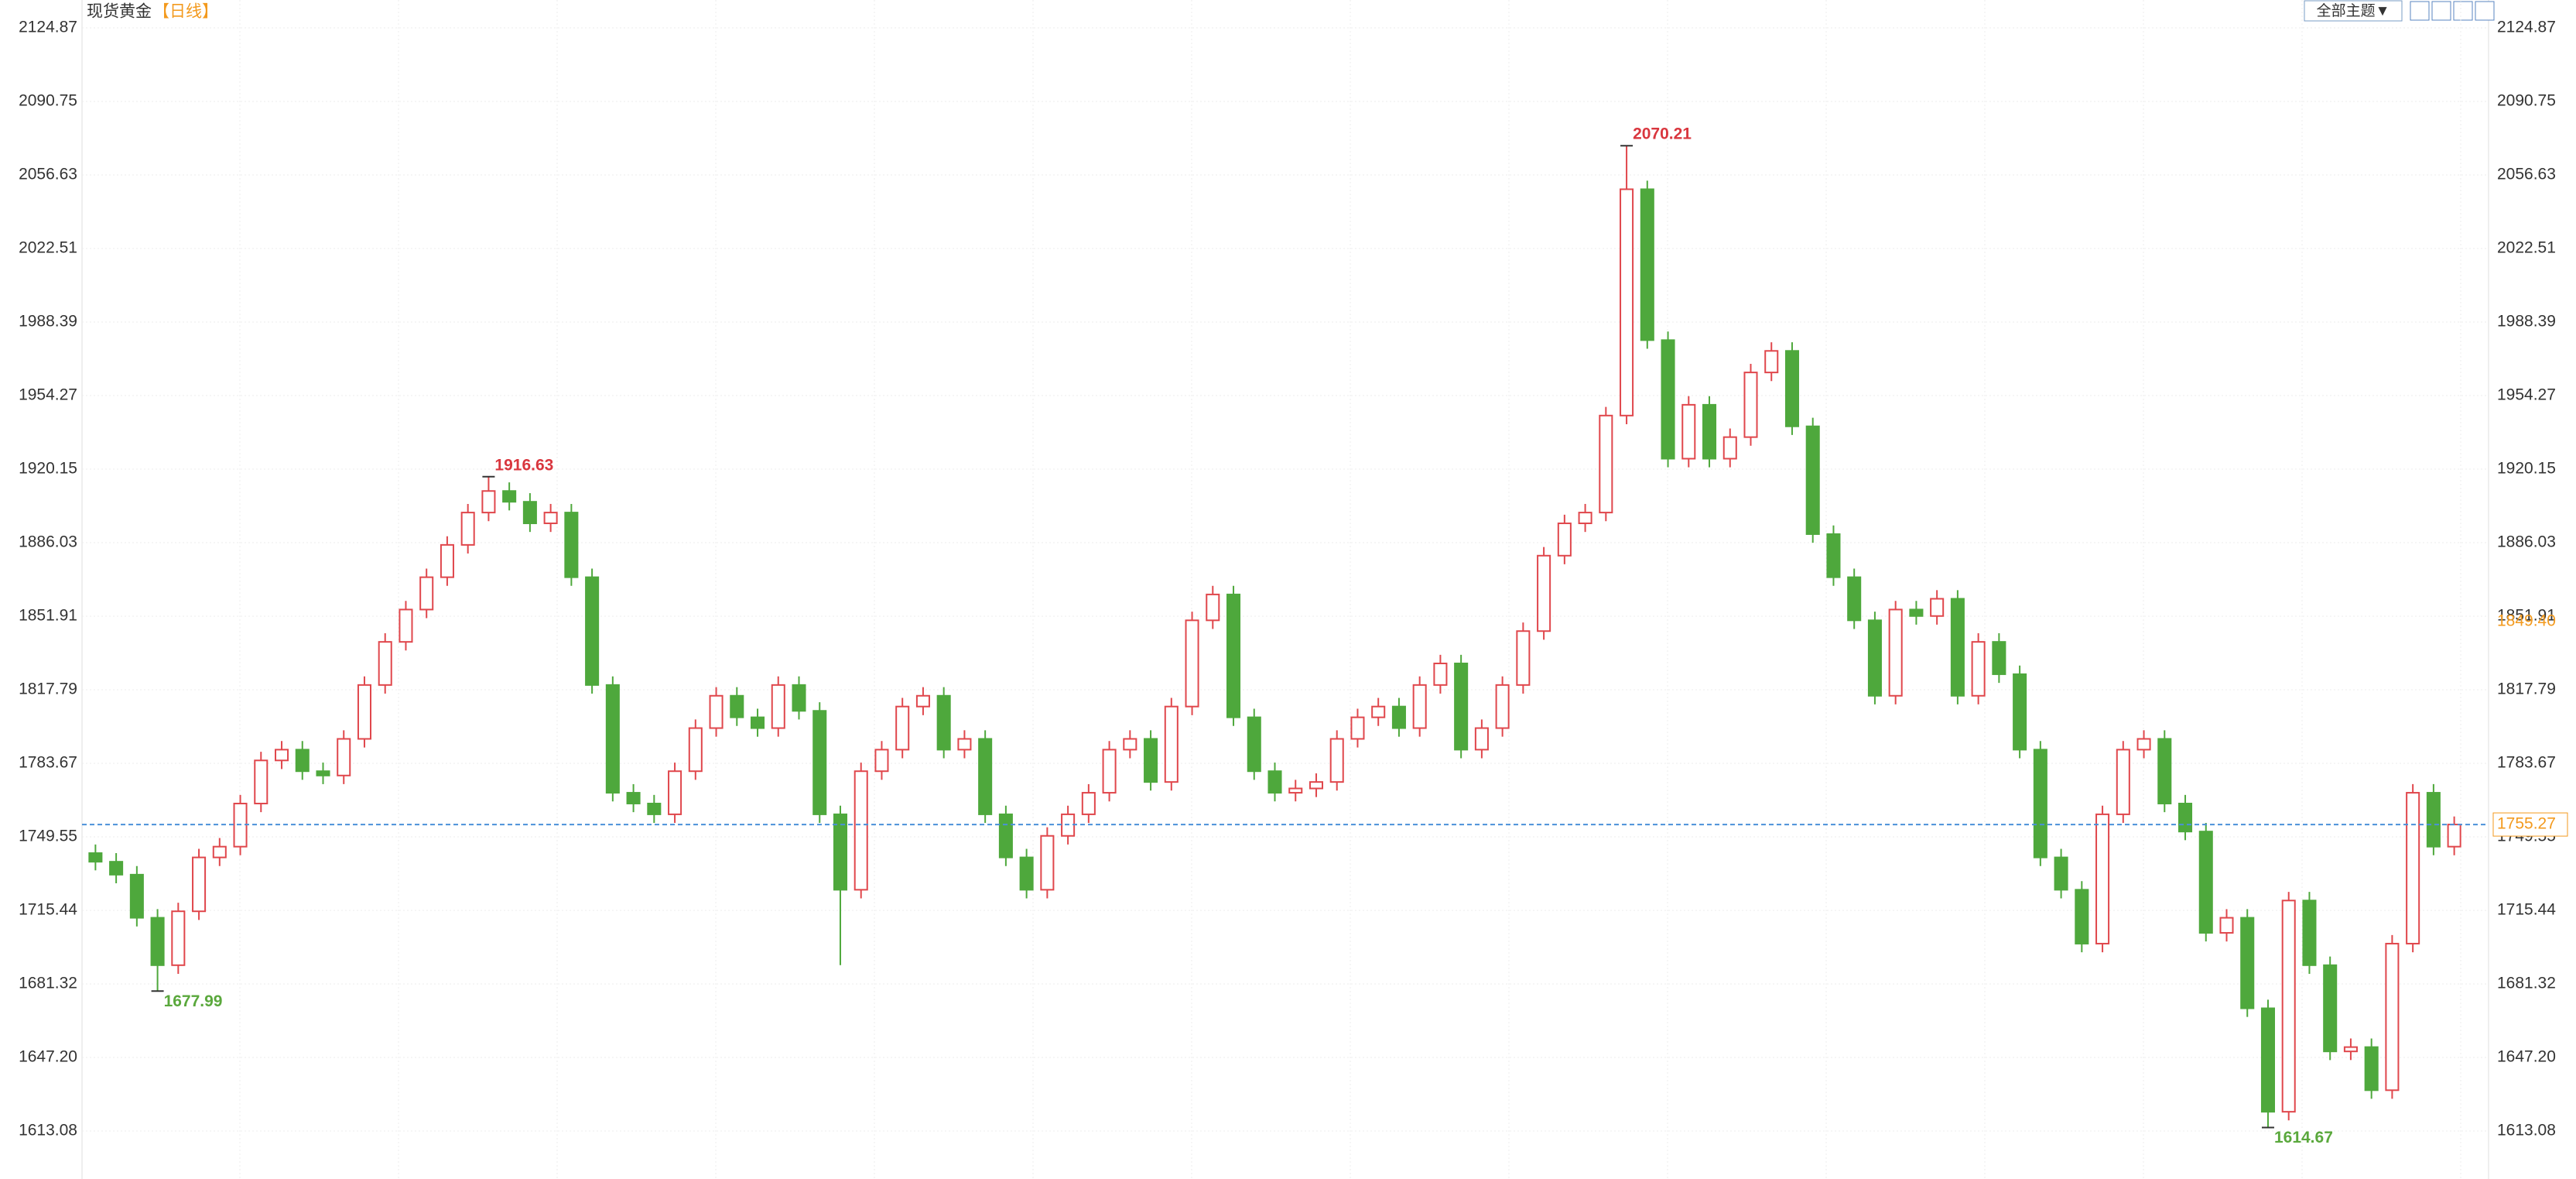 The height and width of the screenshot is (1179, 2576). I want to click on y-tick-label: 1715.44, so click(48, 910).